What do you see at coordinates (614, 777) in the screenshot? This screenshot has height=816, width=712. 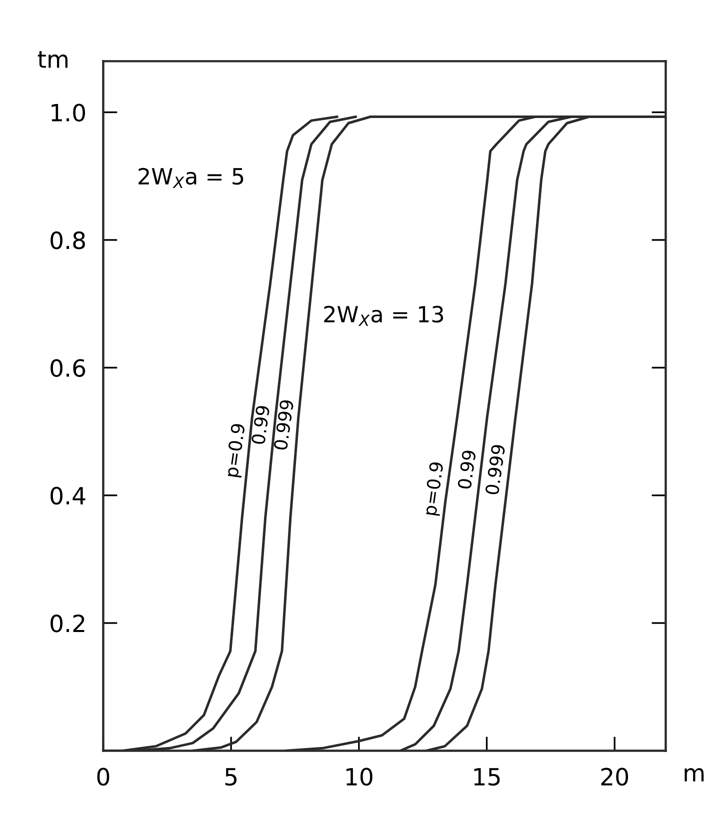 I see `x-tick-label: 20` at bounding box center [614, 777].